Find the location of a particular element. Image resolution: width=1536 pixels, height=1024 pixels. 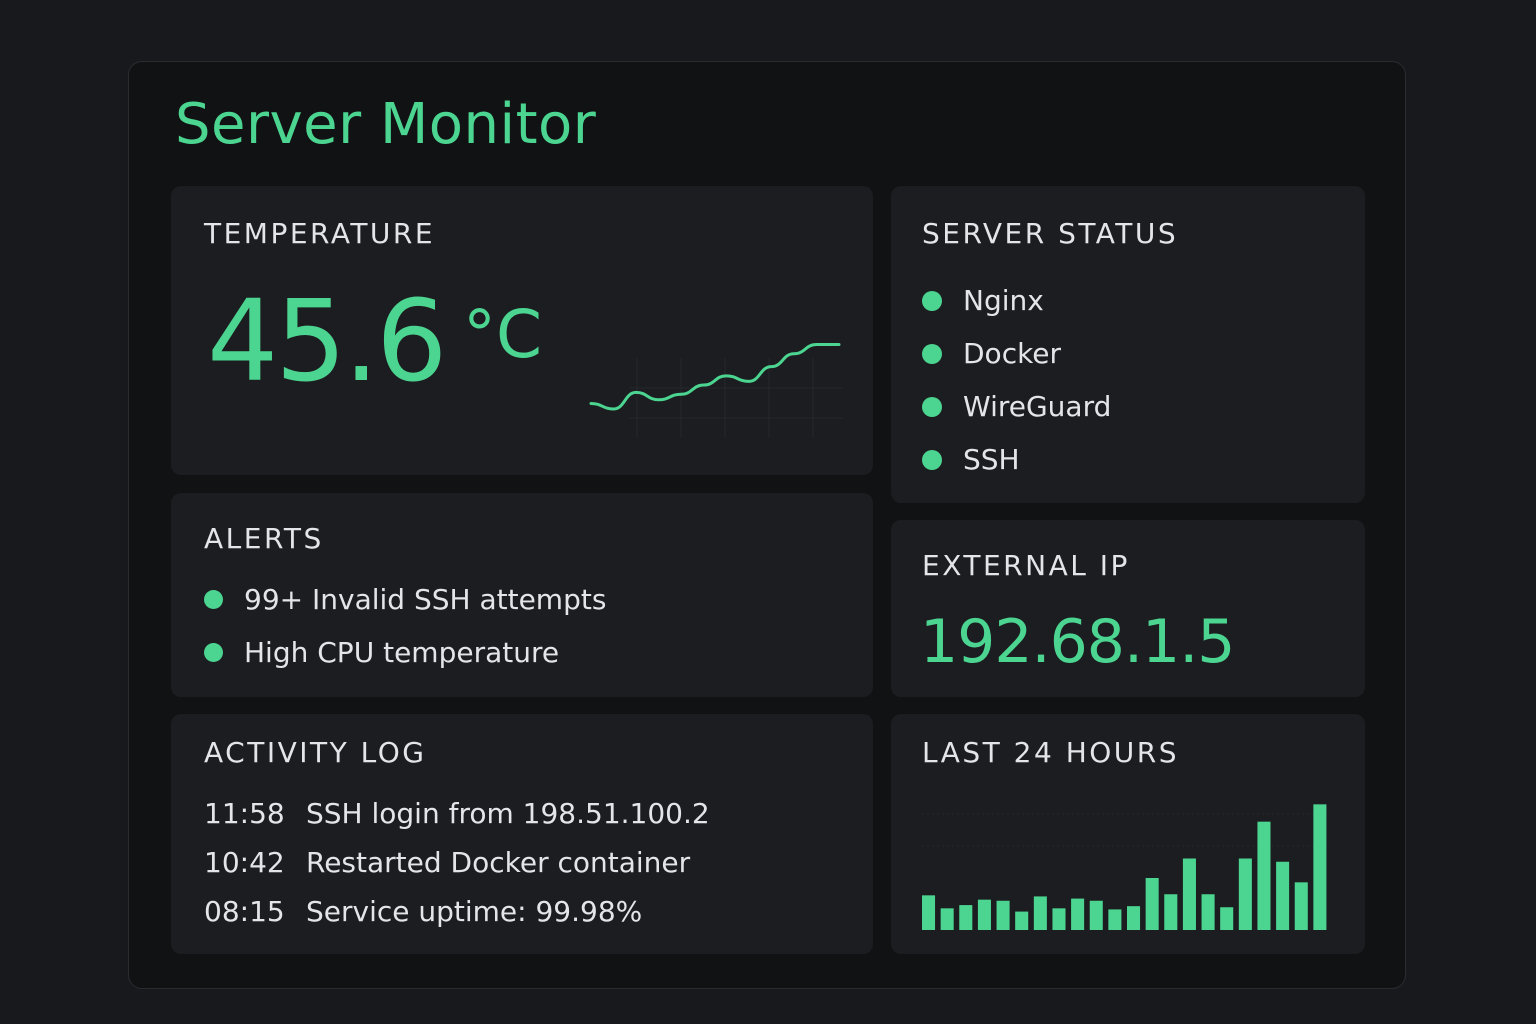

service-name: WireGuard is located at coordinates (1037, 406).